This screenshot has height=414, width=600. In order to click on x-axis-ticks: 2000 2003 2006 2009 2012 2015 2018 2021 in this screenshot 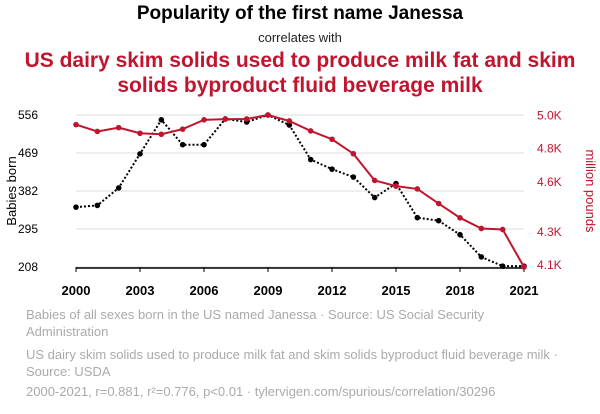, I will do `click(300, 282)`.